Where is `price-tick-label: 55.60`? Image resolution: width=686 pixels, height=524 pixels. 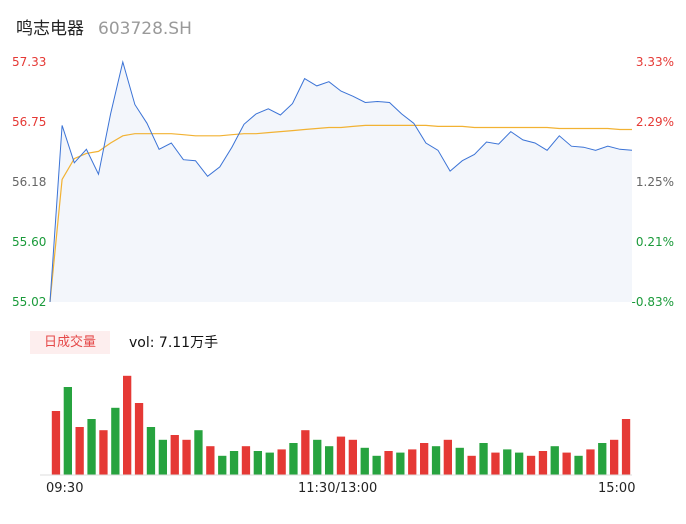
price-tick-label: 55.60 is located at coordinates (29, 242).